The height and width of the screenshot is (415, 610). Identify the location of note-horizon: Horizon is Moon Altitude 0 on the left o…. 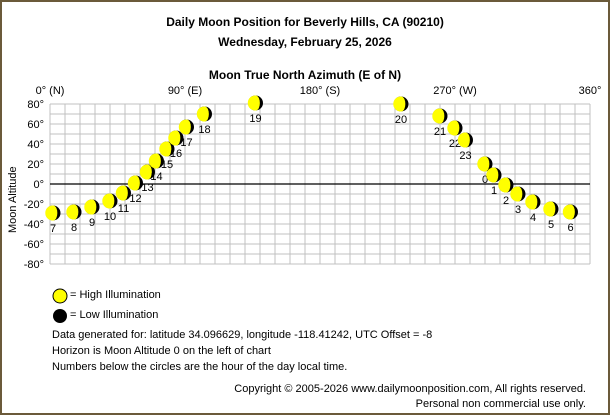
(161, 351).